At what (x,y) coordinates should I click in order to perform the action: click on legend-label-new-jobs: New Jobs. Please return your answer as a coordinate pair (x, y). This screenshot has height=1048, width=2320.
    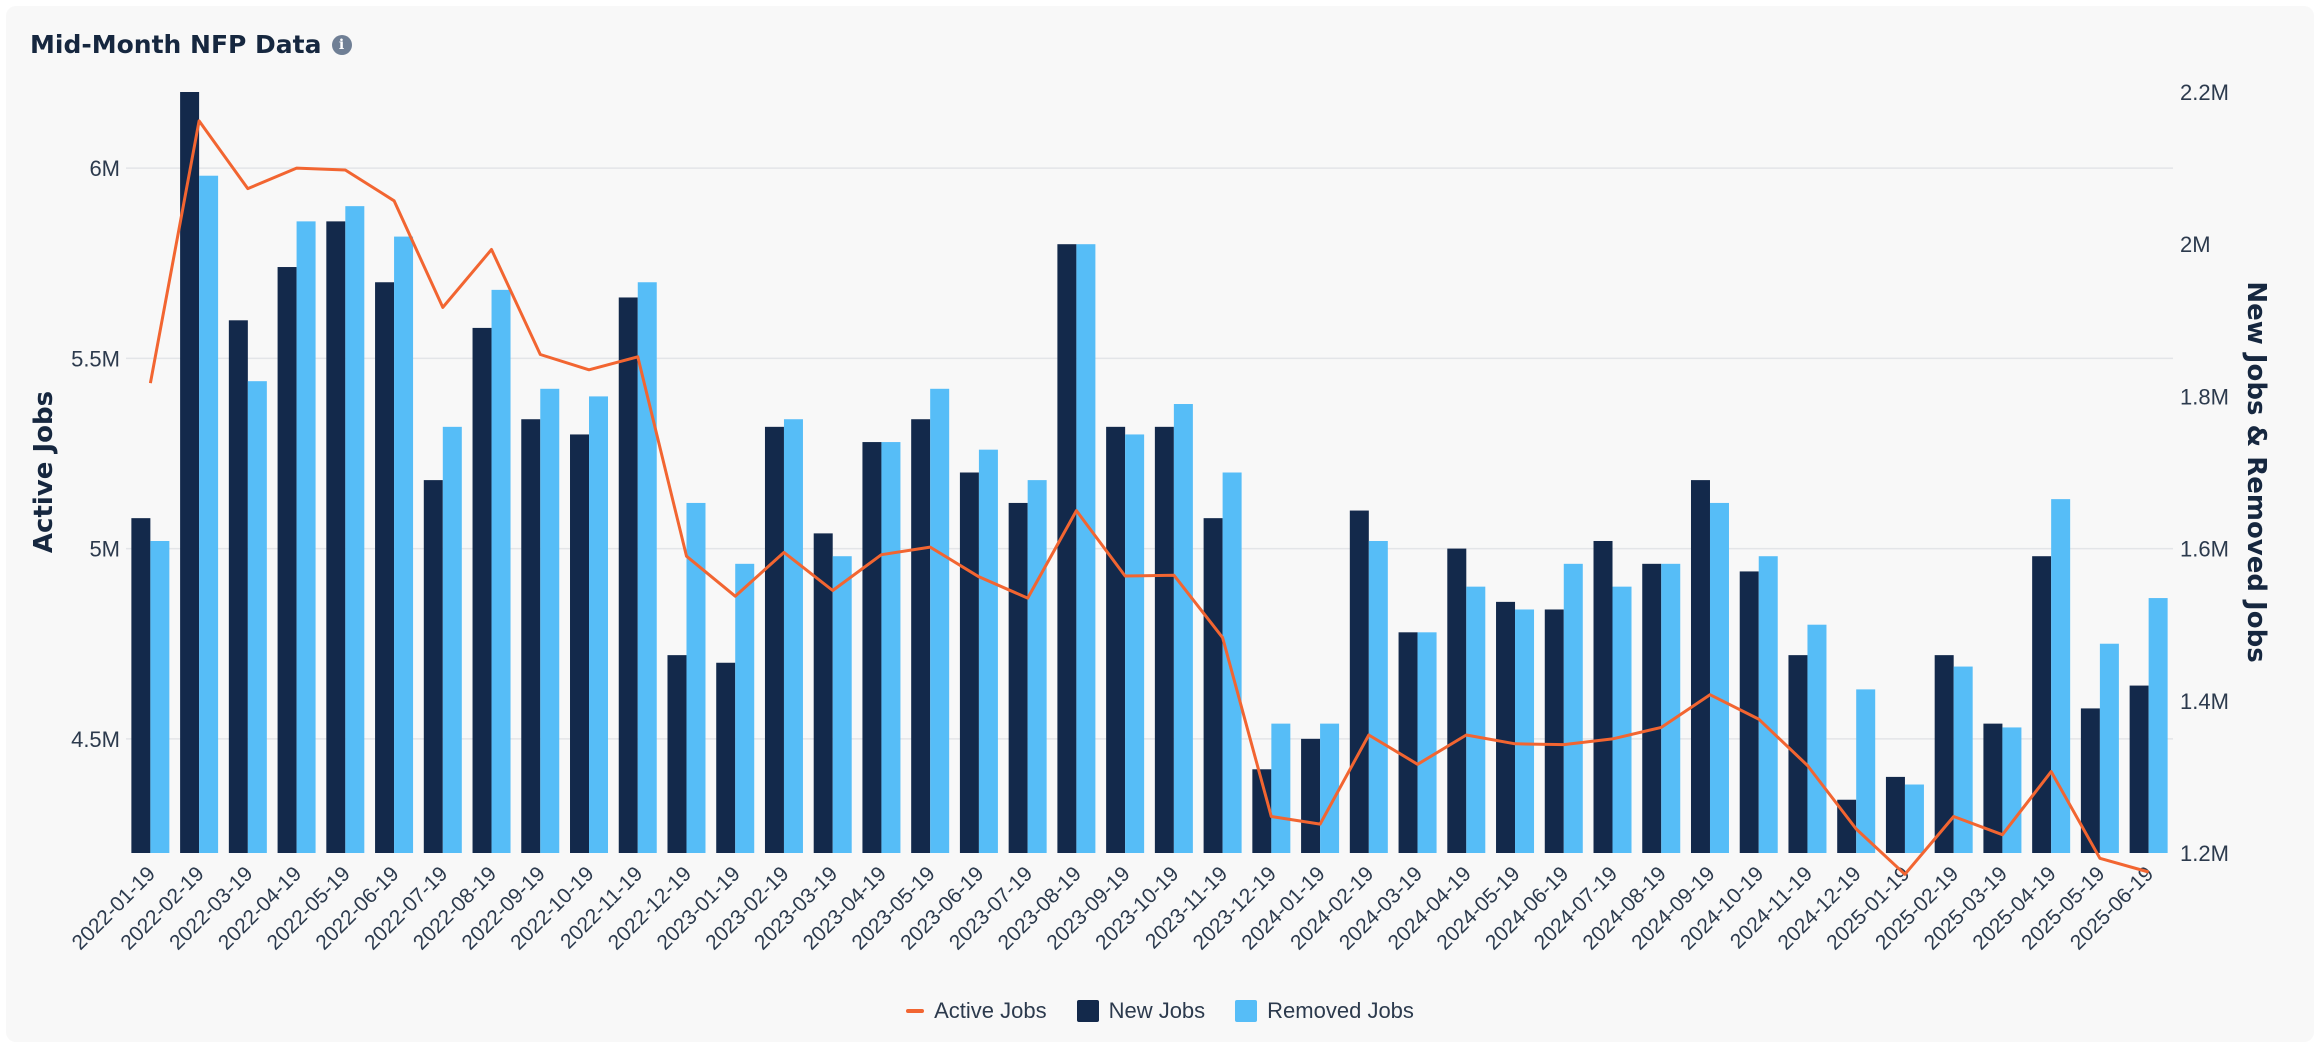
    Looking at the image, I should click on (1157, 1010).